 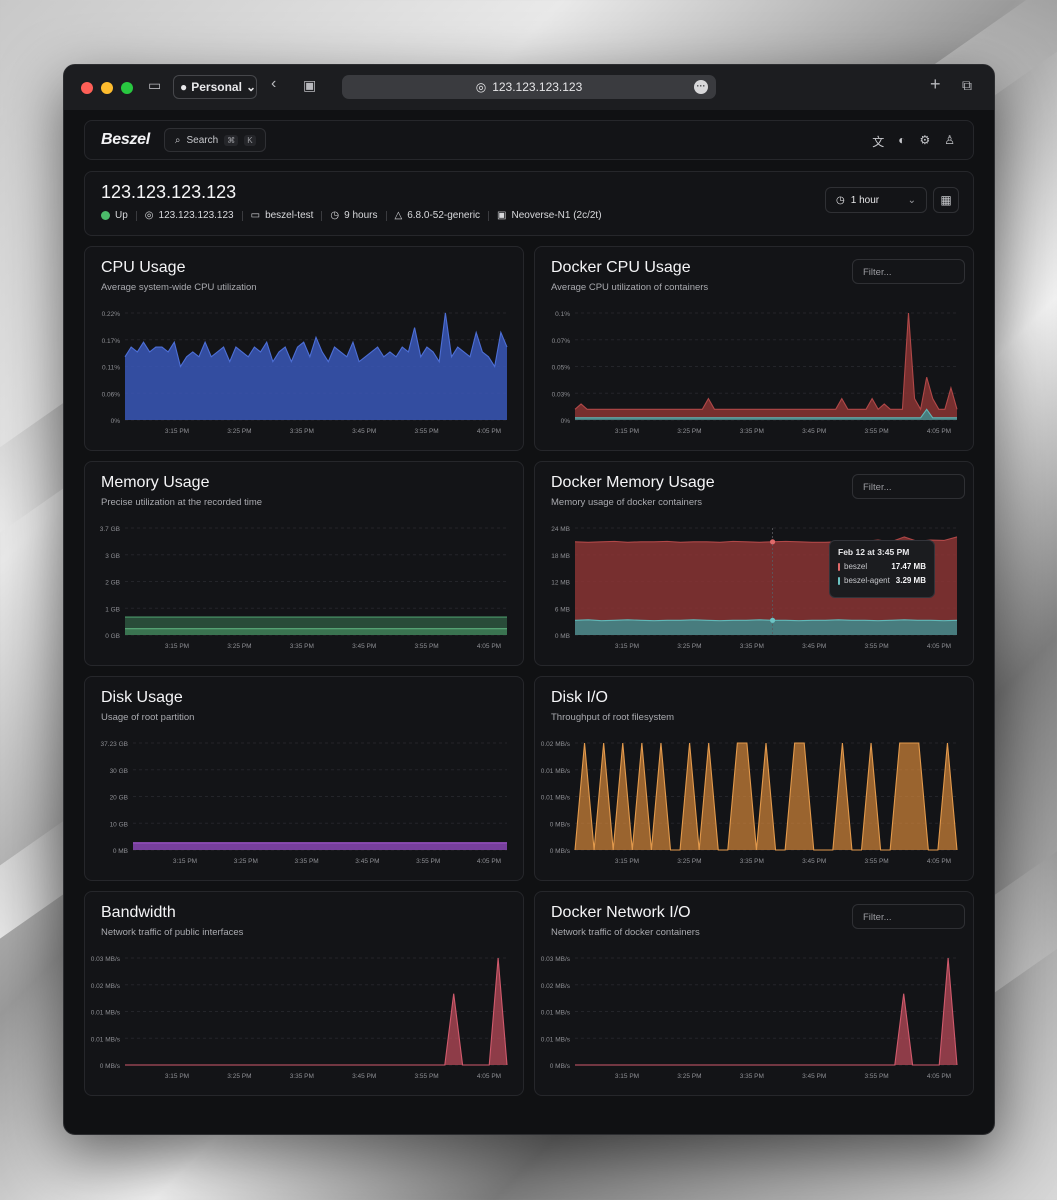 What do you see at coordinates (839, 566) in the screenshot?
I see `legend-swatch` at bounding box center [839, 566].